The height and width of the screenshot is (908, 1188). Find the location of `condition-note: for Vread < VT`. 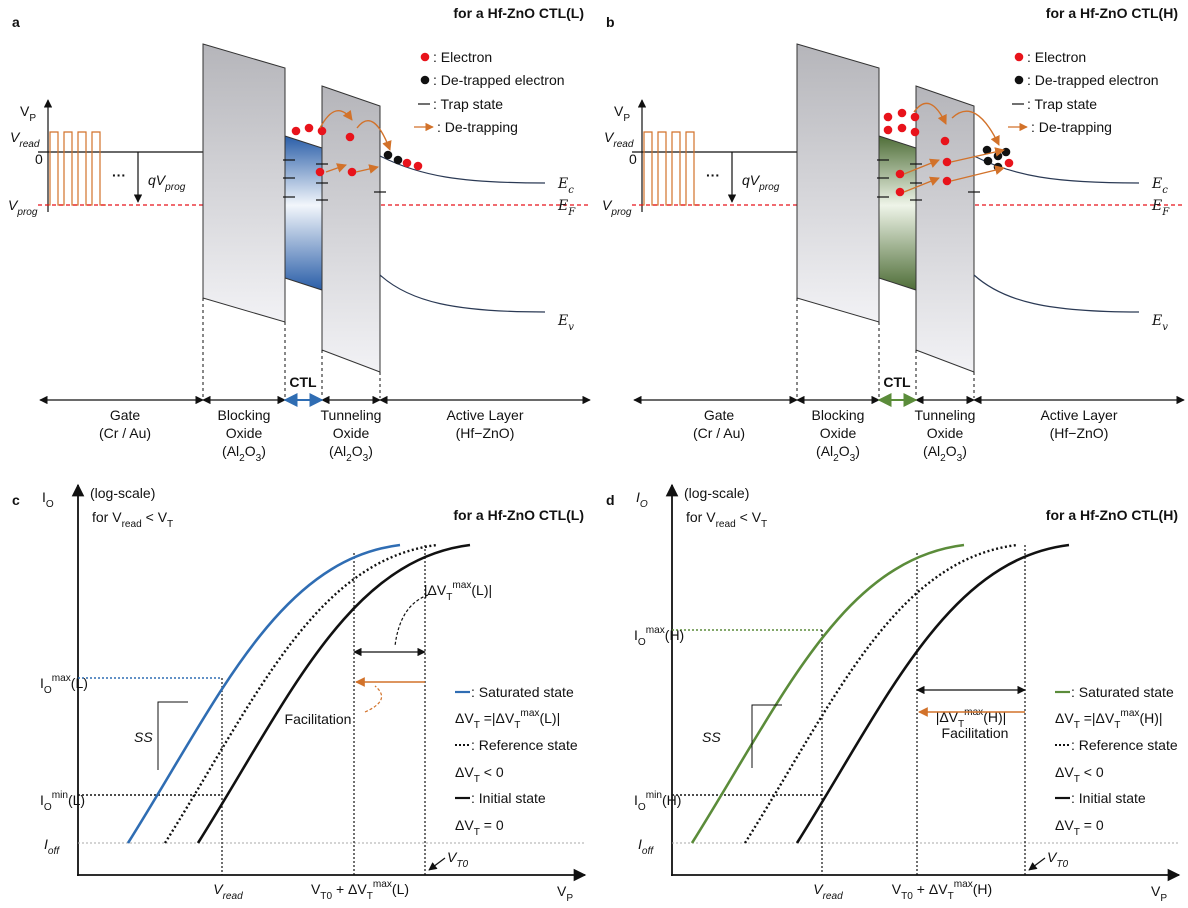

condition-note: for Vread < VT is located at coordinates (132, 519).